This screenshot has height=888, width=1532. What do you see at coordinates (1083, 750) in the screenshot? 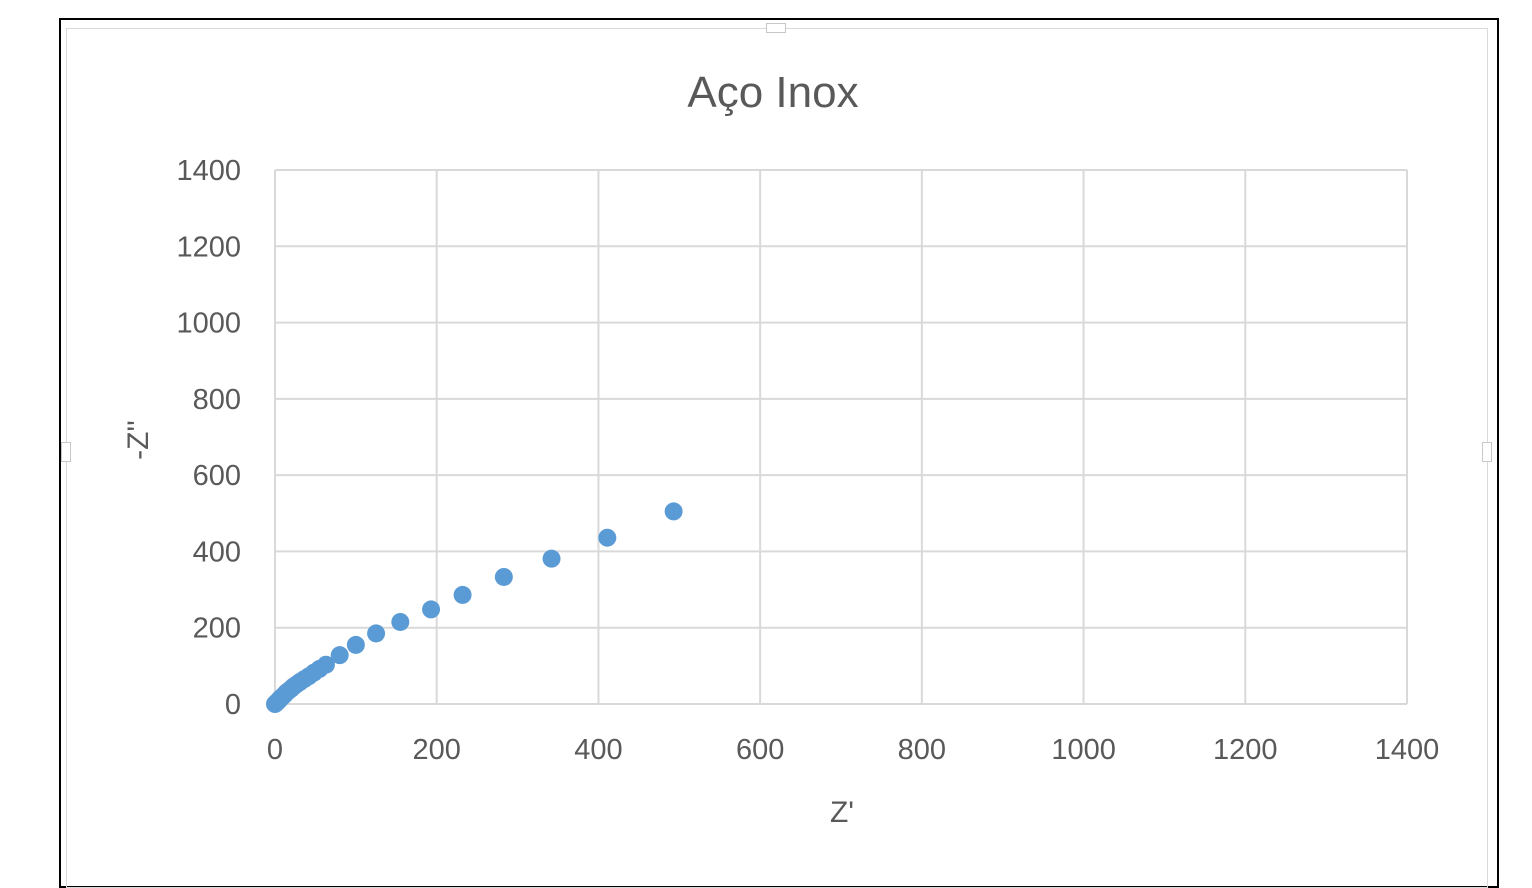
I see `x-tick-label: 1000` at bounding box center [1083, 750].